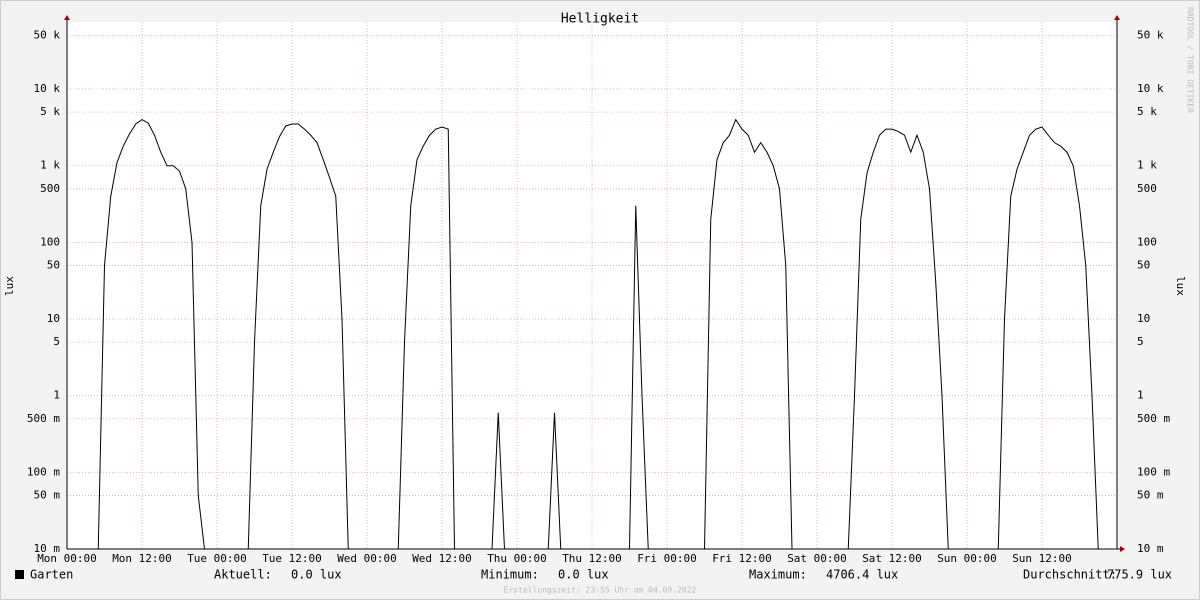 This screenshot has height=600, width=1200. What do you see at coordinates (1150, 88) in the screenshot?
I see `y2-tick-label: 10 k` at bounding box center [1150, 88].